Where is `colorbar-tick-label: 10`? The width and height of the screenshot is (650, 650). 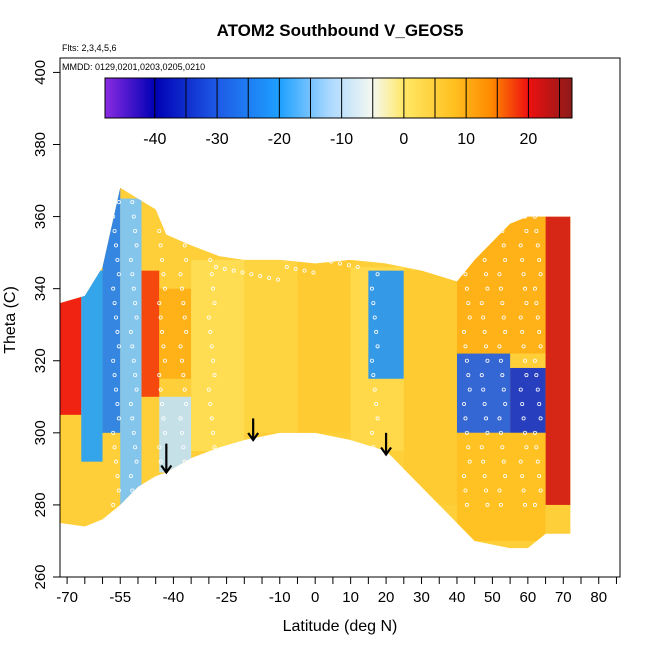 colorbar-tick-label: 10 is located at coordinates (466, 139).